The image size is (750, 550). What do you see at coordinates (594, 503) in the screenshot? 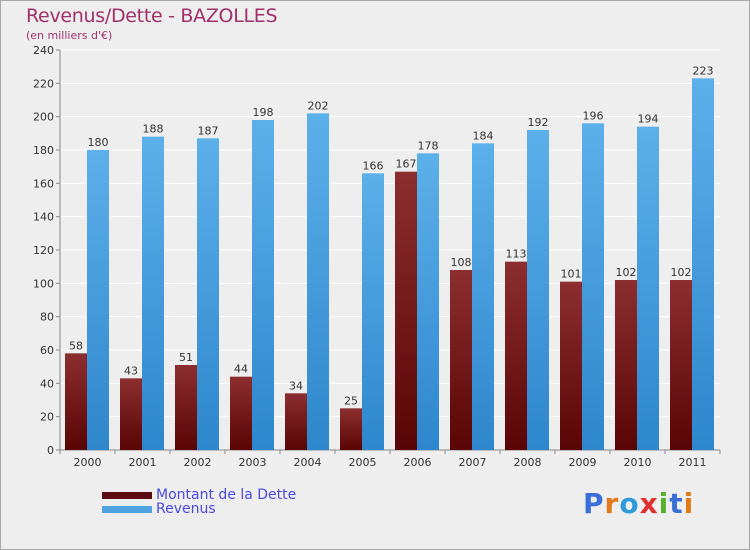
I see `logo-letter: P` at bounding box center [594, 503].